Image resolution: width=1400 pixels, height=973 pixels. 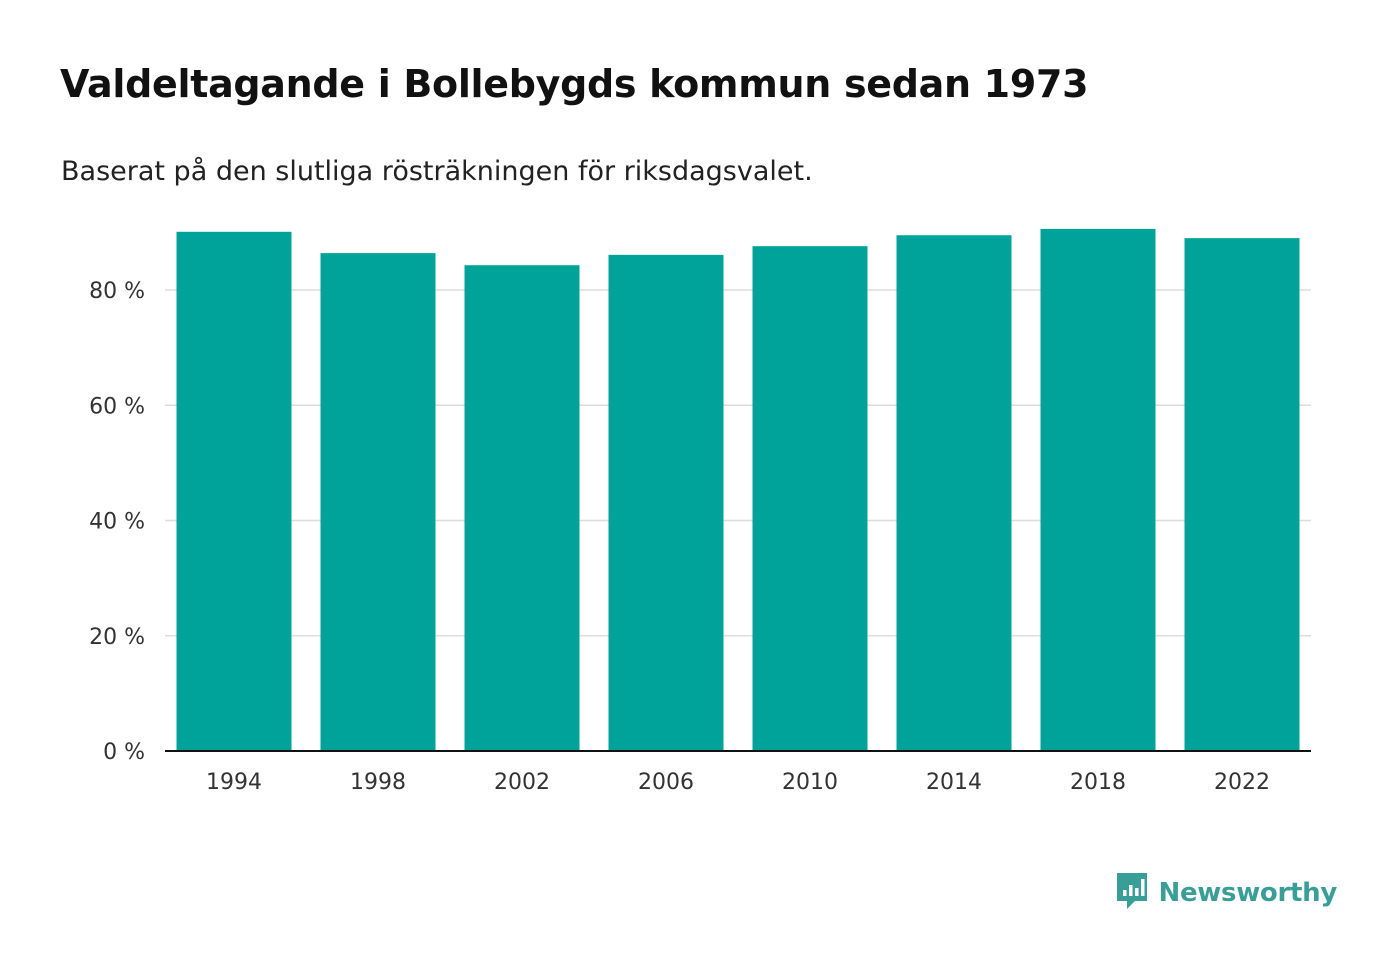 I want to click on x-tick-label: 2022, so click(x=1242, y=782).